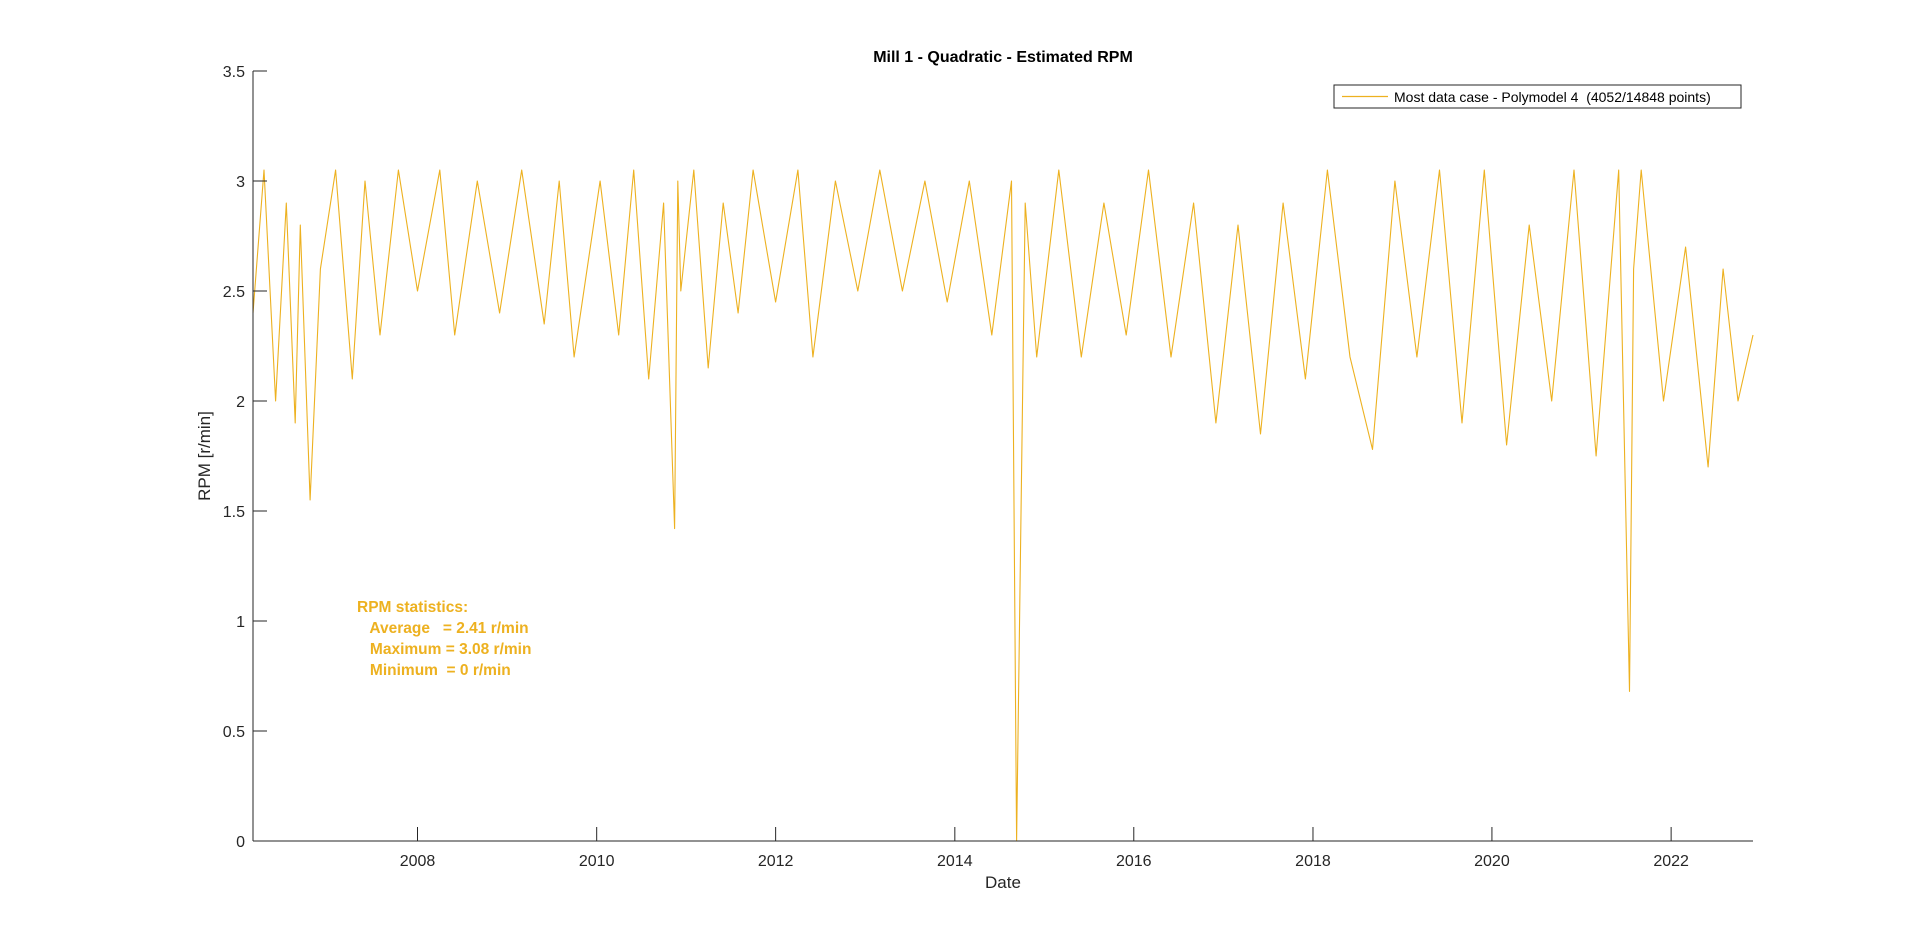 The image size is (1920, 936). Describe the element at coordinates (418, 861) in the screenshot. I see `x-tick-label: 2008` at that location.